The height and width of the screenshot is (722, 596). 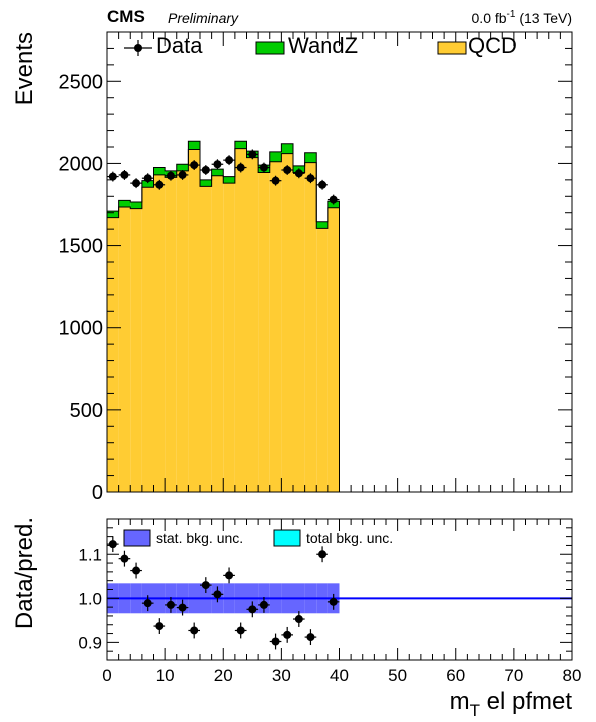 I want to click on y-tick-label: 500, so click(x=86, y=411).